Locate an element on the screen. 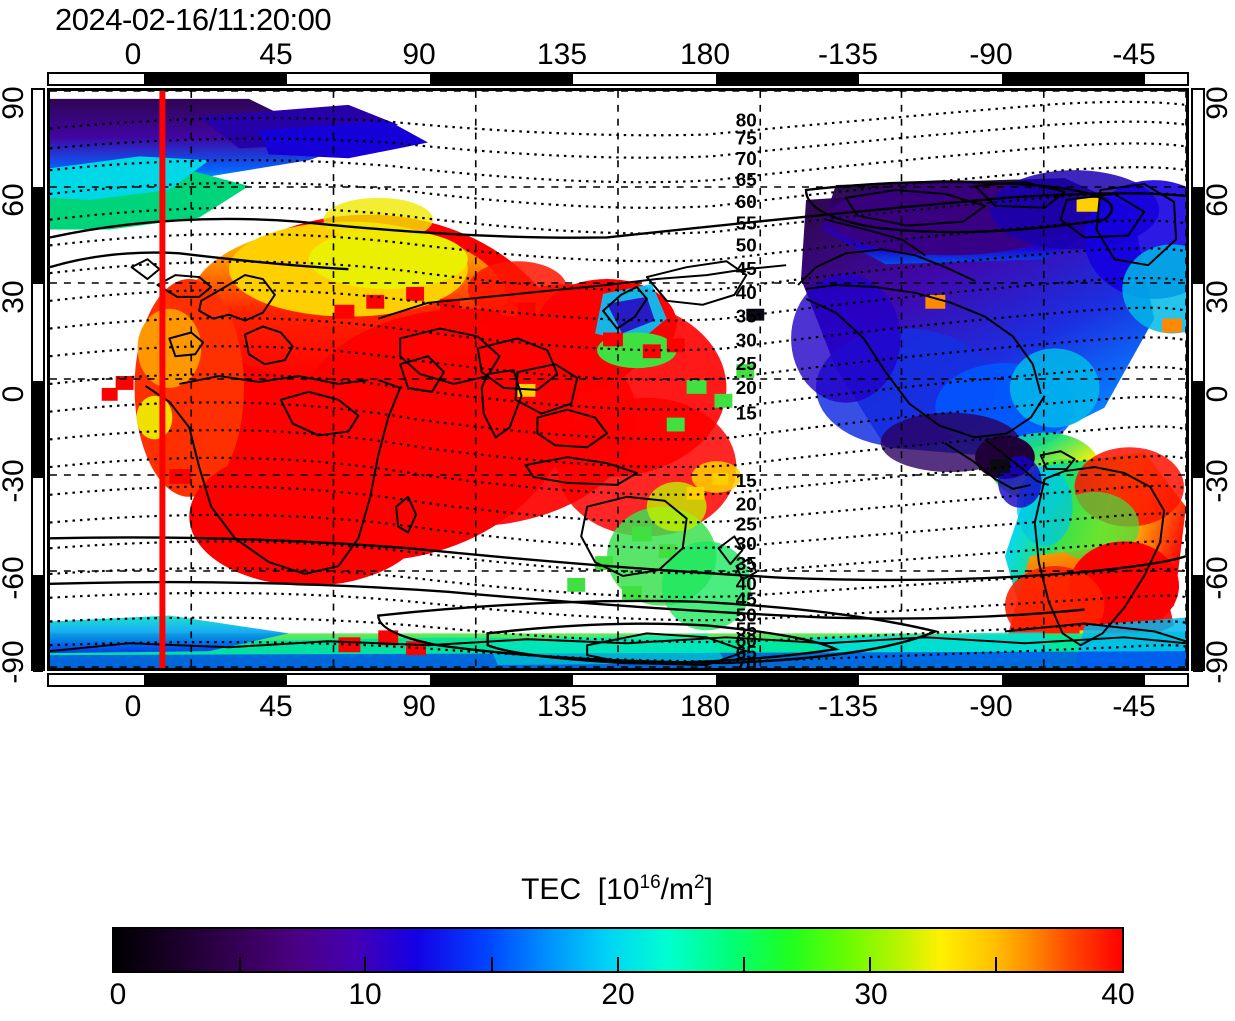 The width and height of the screenshot is (1235, 1021). colorbar-units-close: ] is located at coordinates (708, 889).